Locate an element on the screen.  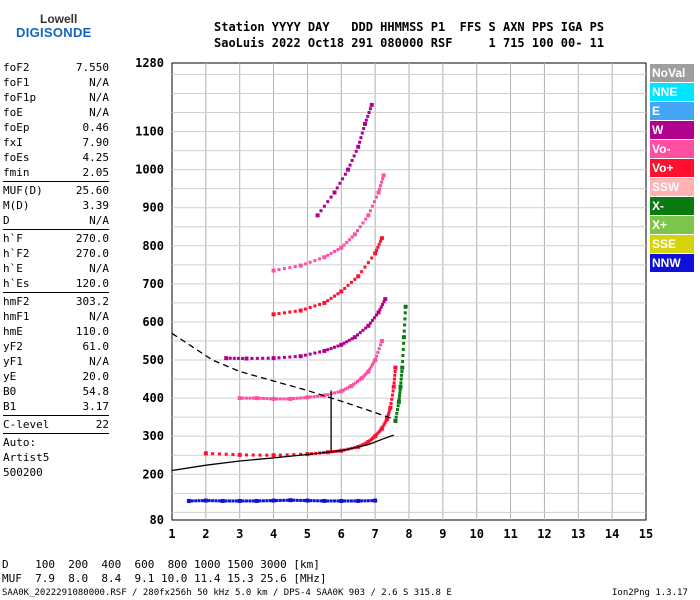
param-value: 2.05 is located at coordinates (96, 172).